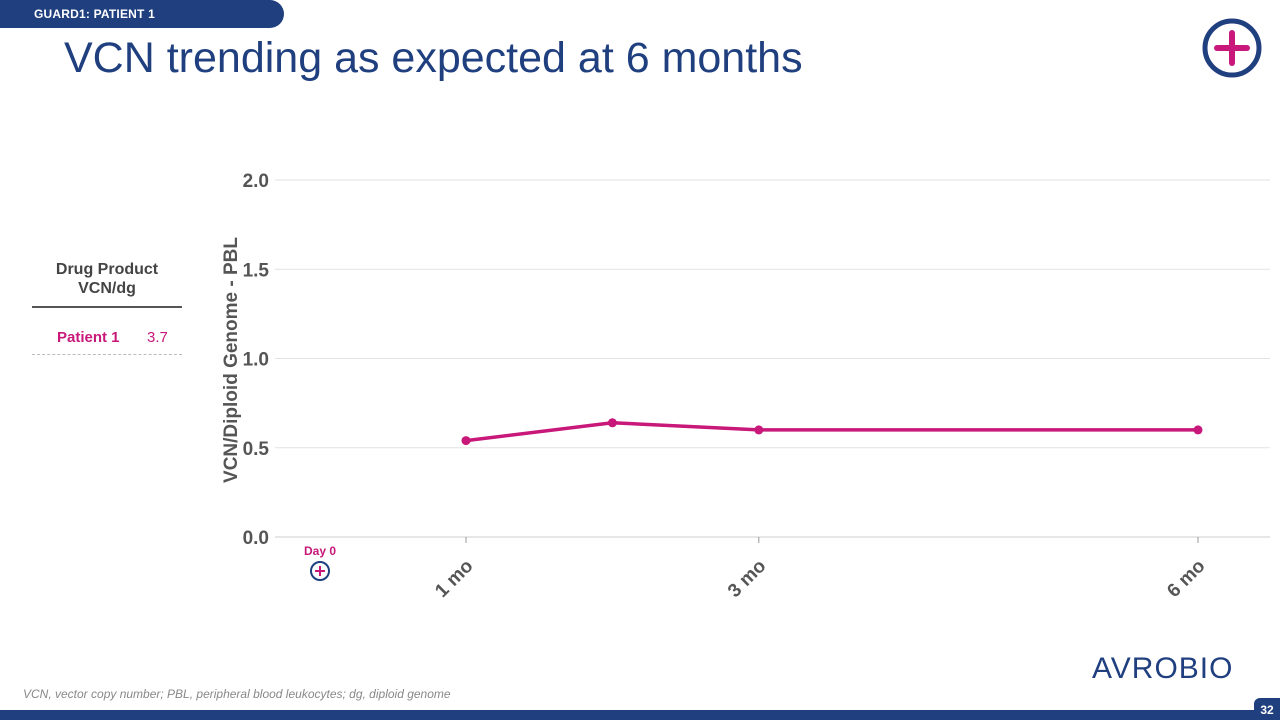 This screenshot has height=722, width=1280. Describe the element at coordinates (256, 181) in the screenshot. I see `y-tick-label: 2.0` at that location.